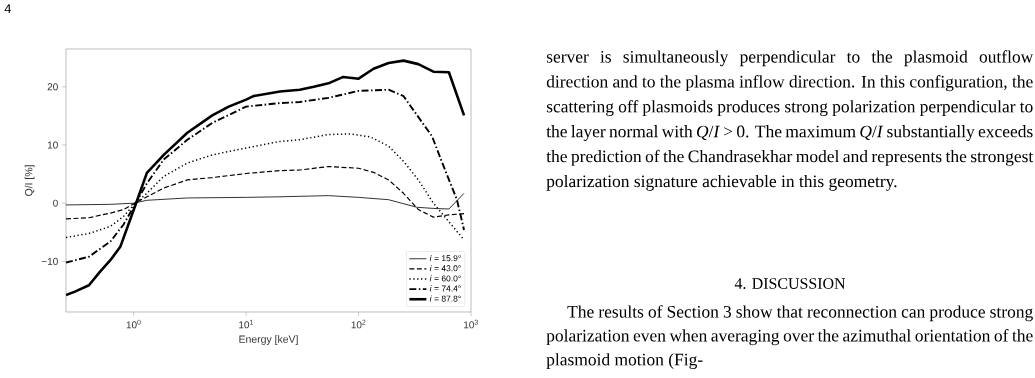  Describe the element at coordinates (55, 203) in the screenshot. I see `y-tick-label: 0` at that location.